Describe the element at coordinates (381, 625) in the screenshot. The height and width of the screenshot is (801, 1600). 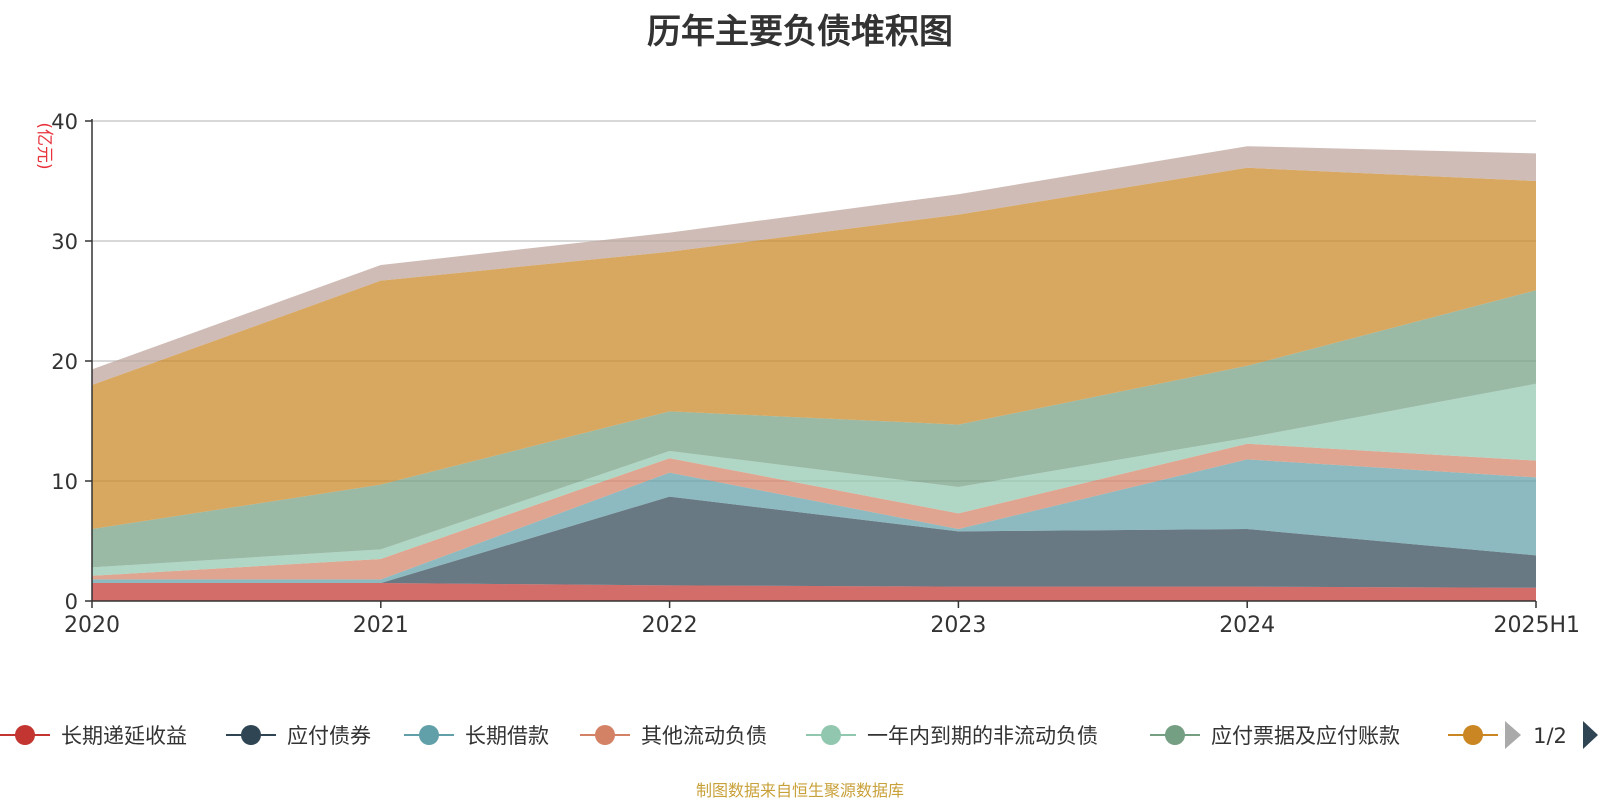
I see `x-tick-label: 2021` at that location.